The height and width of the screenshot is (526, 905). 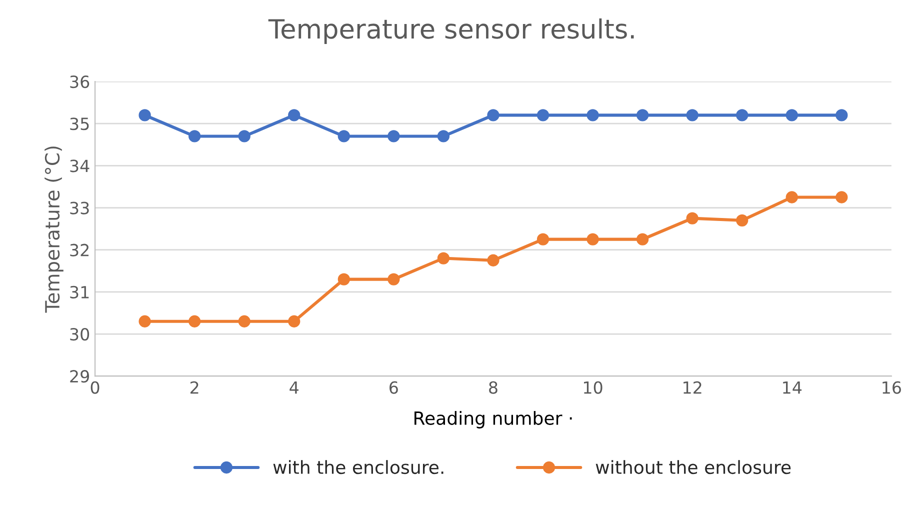 What do you see at coordinates (80, 81) in the screenshot?
I see `y-tick-label: 36` at bounding box center [80, 81].